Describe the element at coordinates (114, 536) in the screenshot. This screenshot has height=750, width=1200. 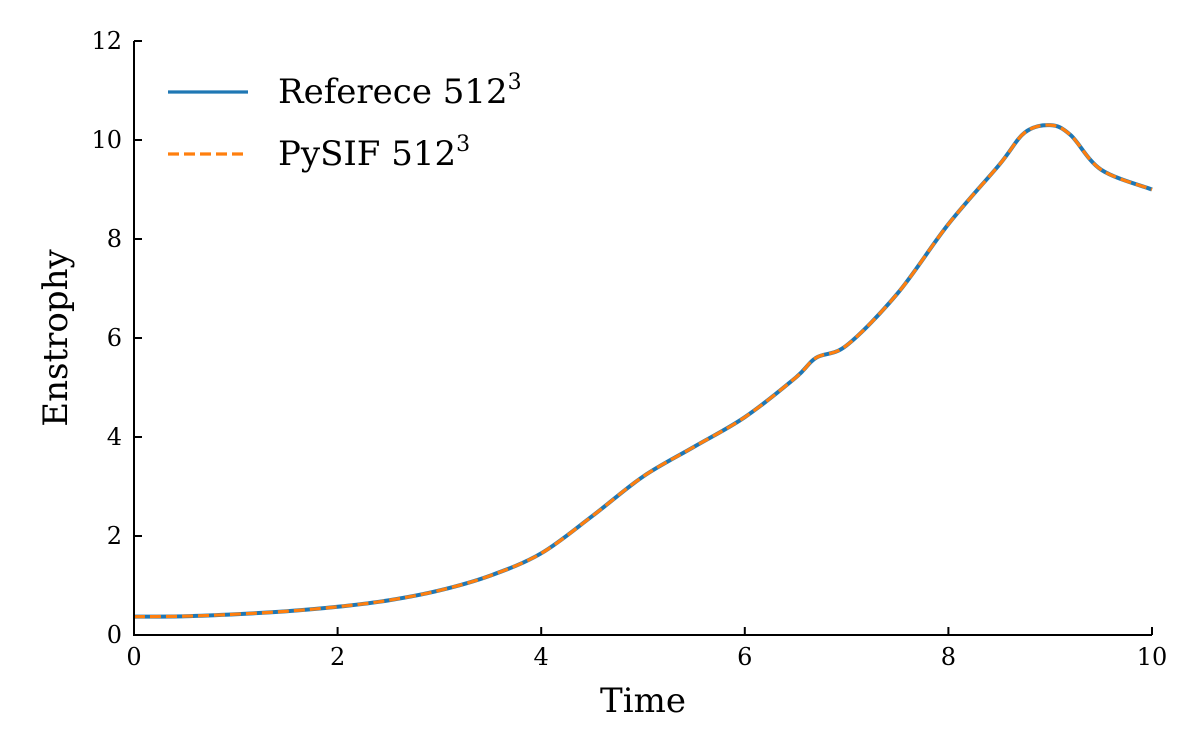
I see `y-tick-label: 2` at that location.